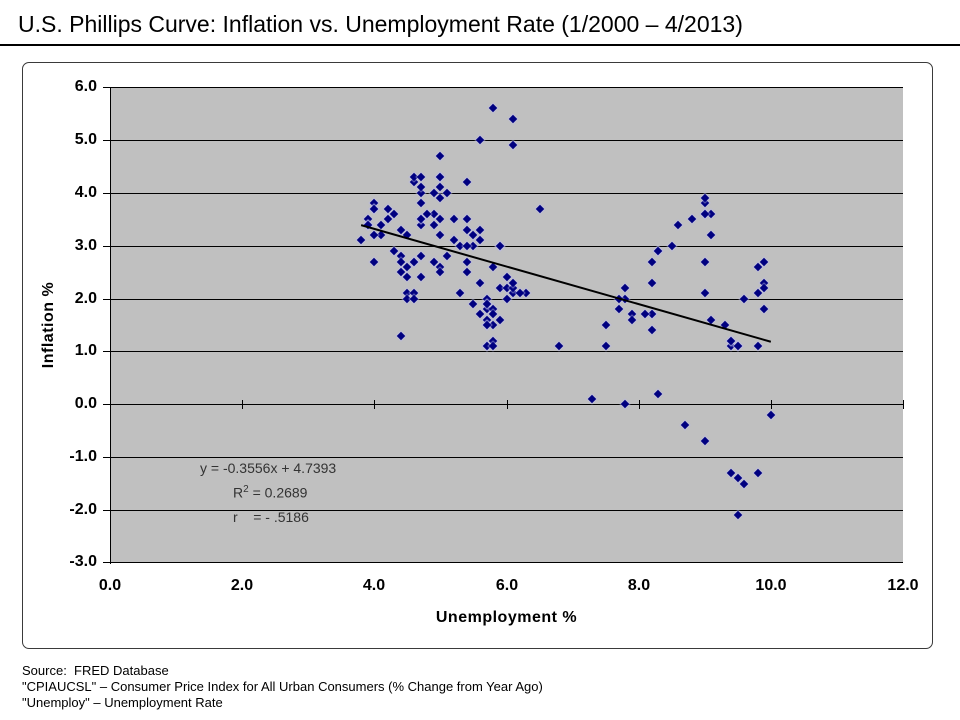  What do you see at coordinates (85, 192) in the screenshot?
I see `y-tick-label: 4.0` at bounding box center [85, 192].